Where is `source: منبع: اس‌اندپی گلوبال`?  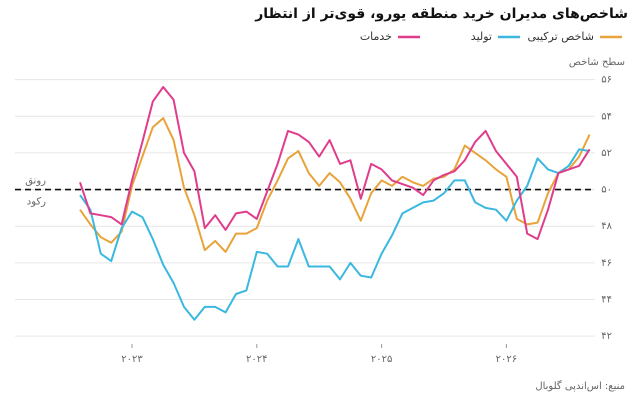 source: منبع: اس‌اندپی گلوبال is located at coordinates (580, 386).